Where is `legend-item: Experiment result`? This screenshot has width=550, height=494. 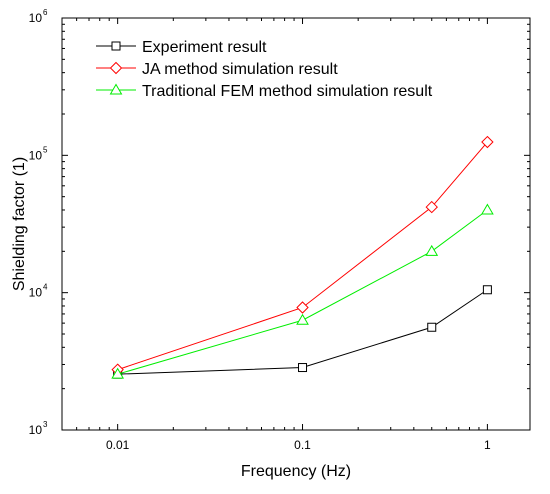 legend-item: Experiment result is located at coordinates (181, 47).